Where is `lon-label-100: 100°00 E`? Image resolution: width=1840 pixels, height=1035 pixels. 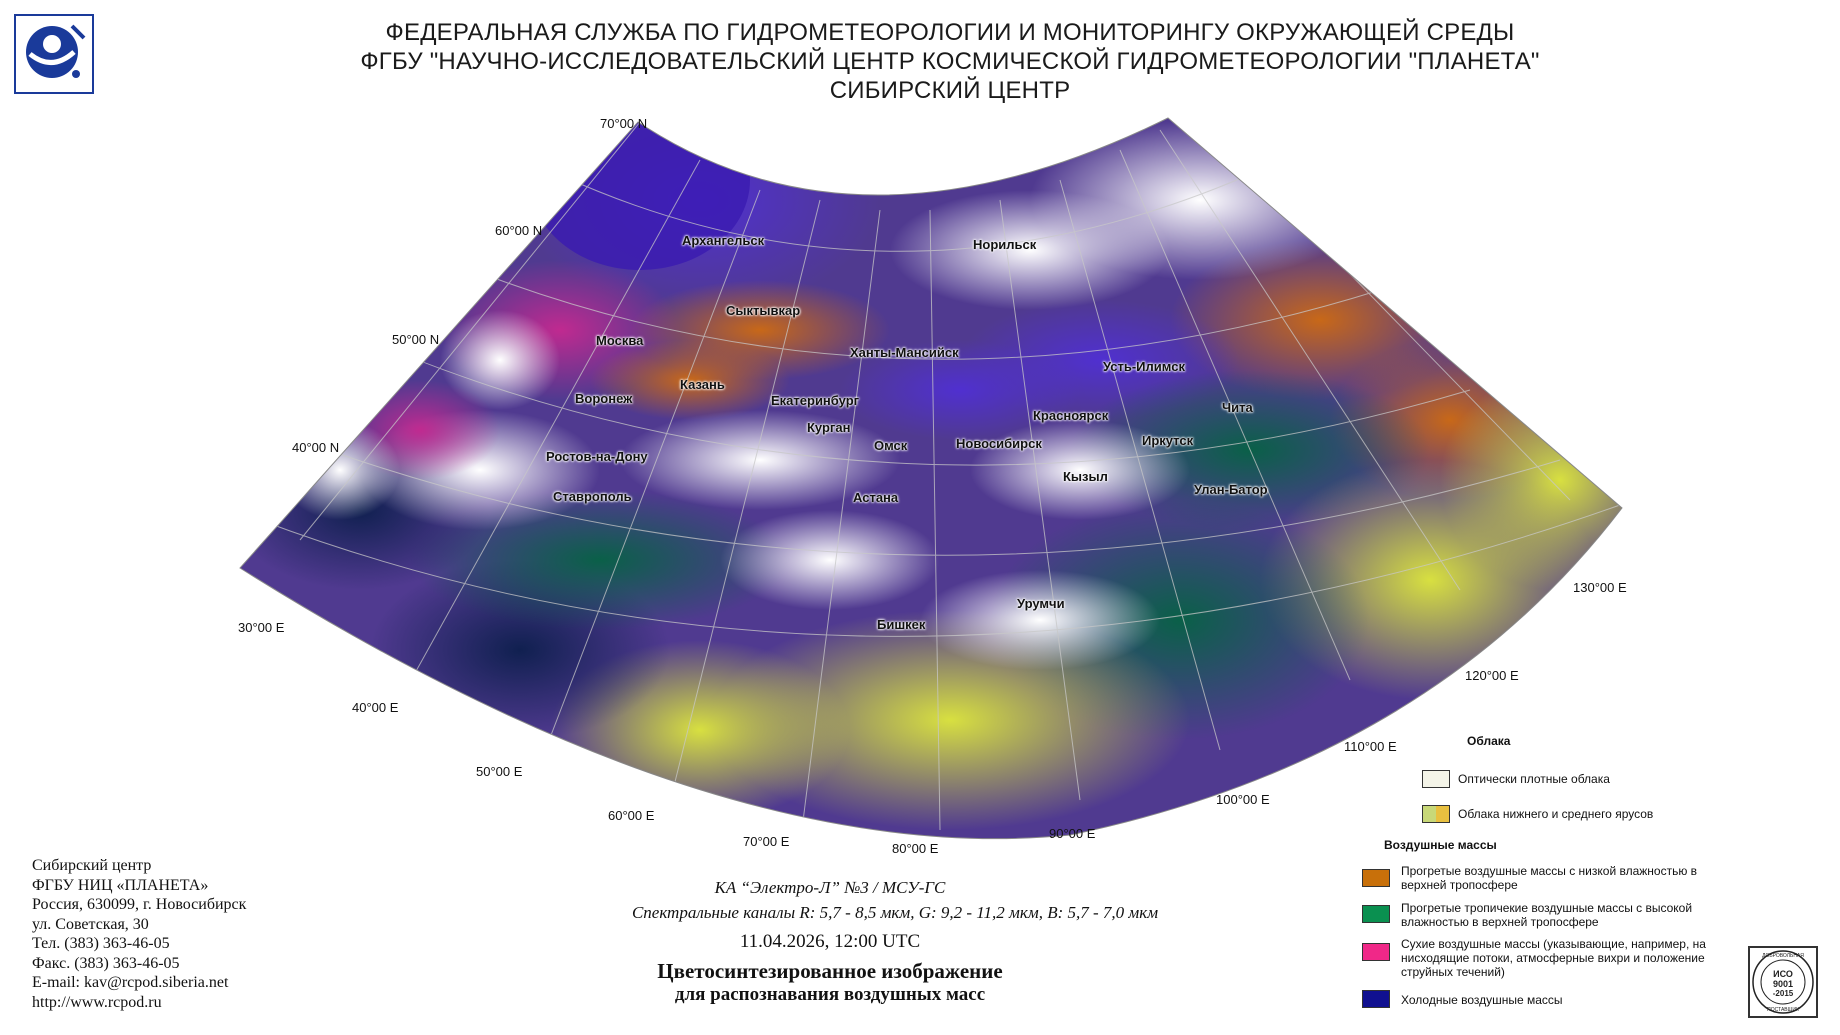 lon-label-100: 100°00 E is located at coordinates (1243, 799).